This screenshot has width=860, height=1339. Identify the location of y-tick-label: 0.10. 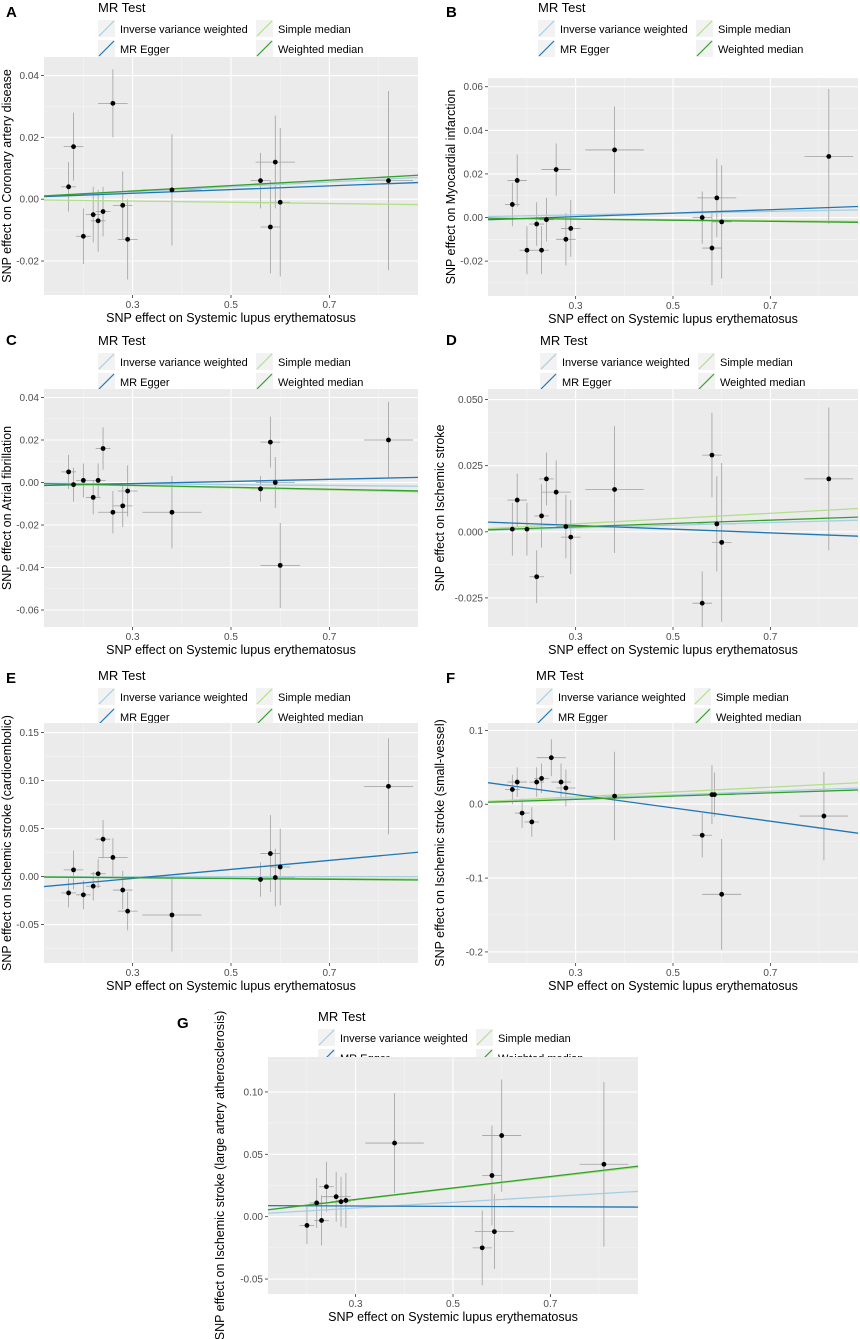
(30, 781).